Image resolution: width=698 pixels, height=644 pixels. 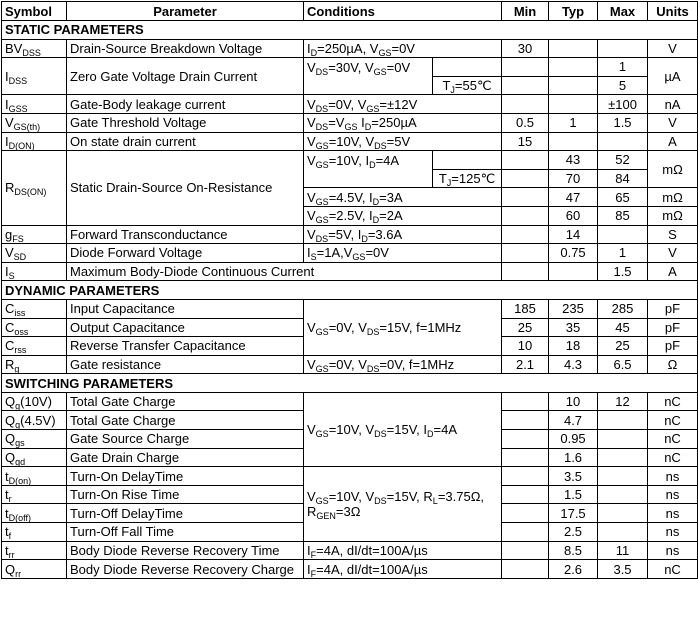 I want to click on conditions-cell: VDS=5V, ID=3.6A, so click(x=402, y=234).